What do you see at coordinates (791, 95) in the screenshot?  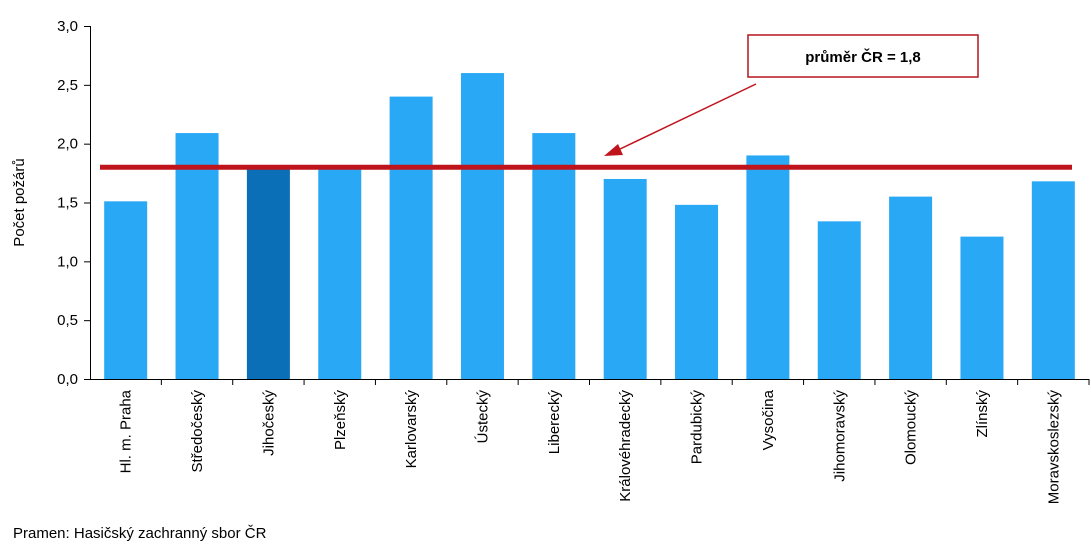 I see `average-callout: průměr ČR = 1,8` at bounding box center [791, 95].